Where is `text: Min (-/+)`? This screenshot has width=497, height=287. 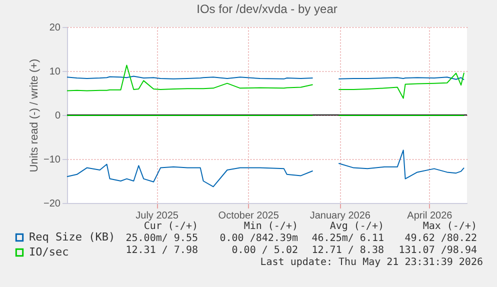
text: Min (-/+) is located at coordinates (271, 227).